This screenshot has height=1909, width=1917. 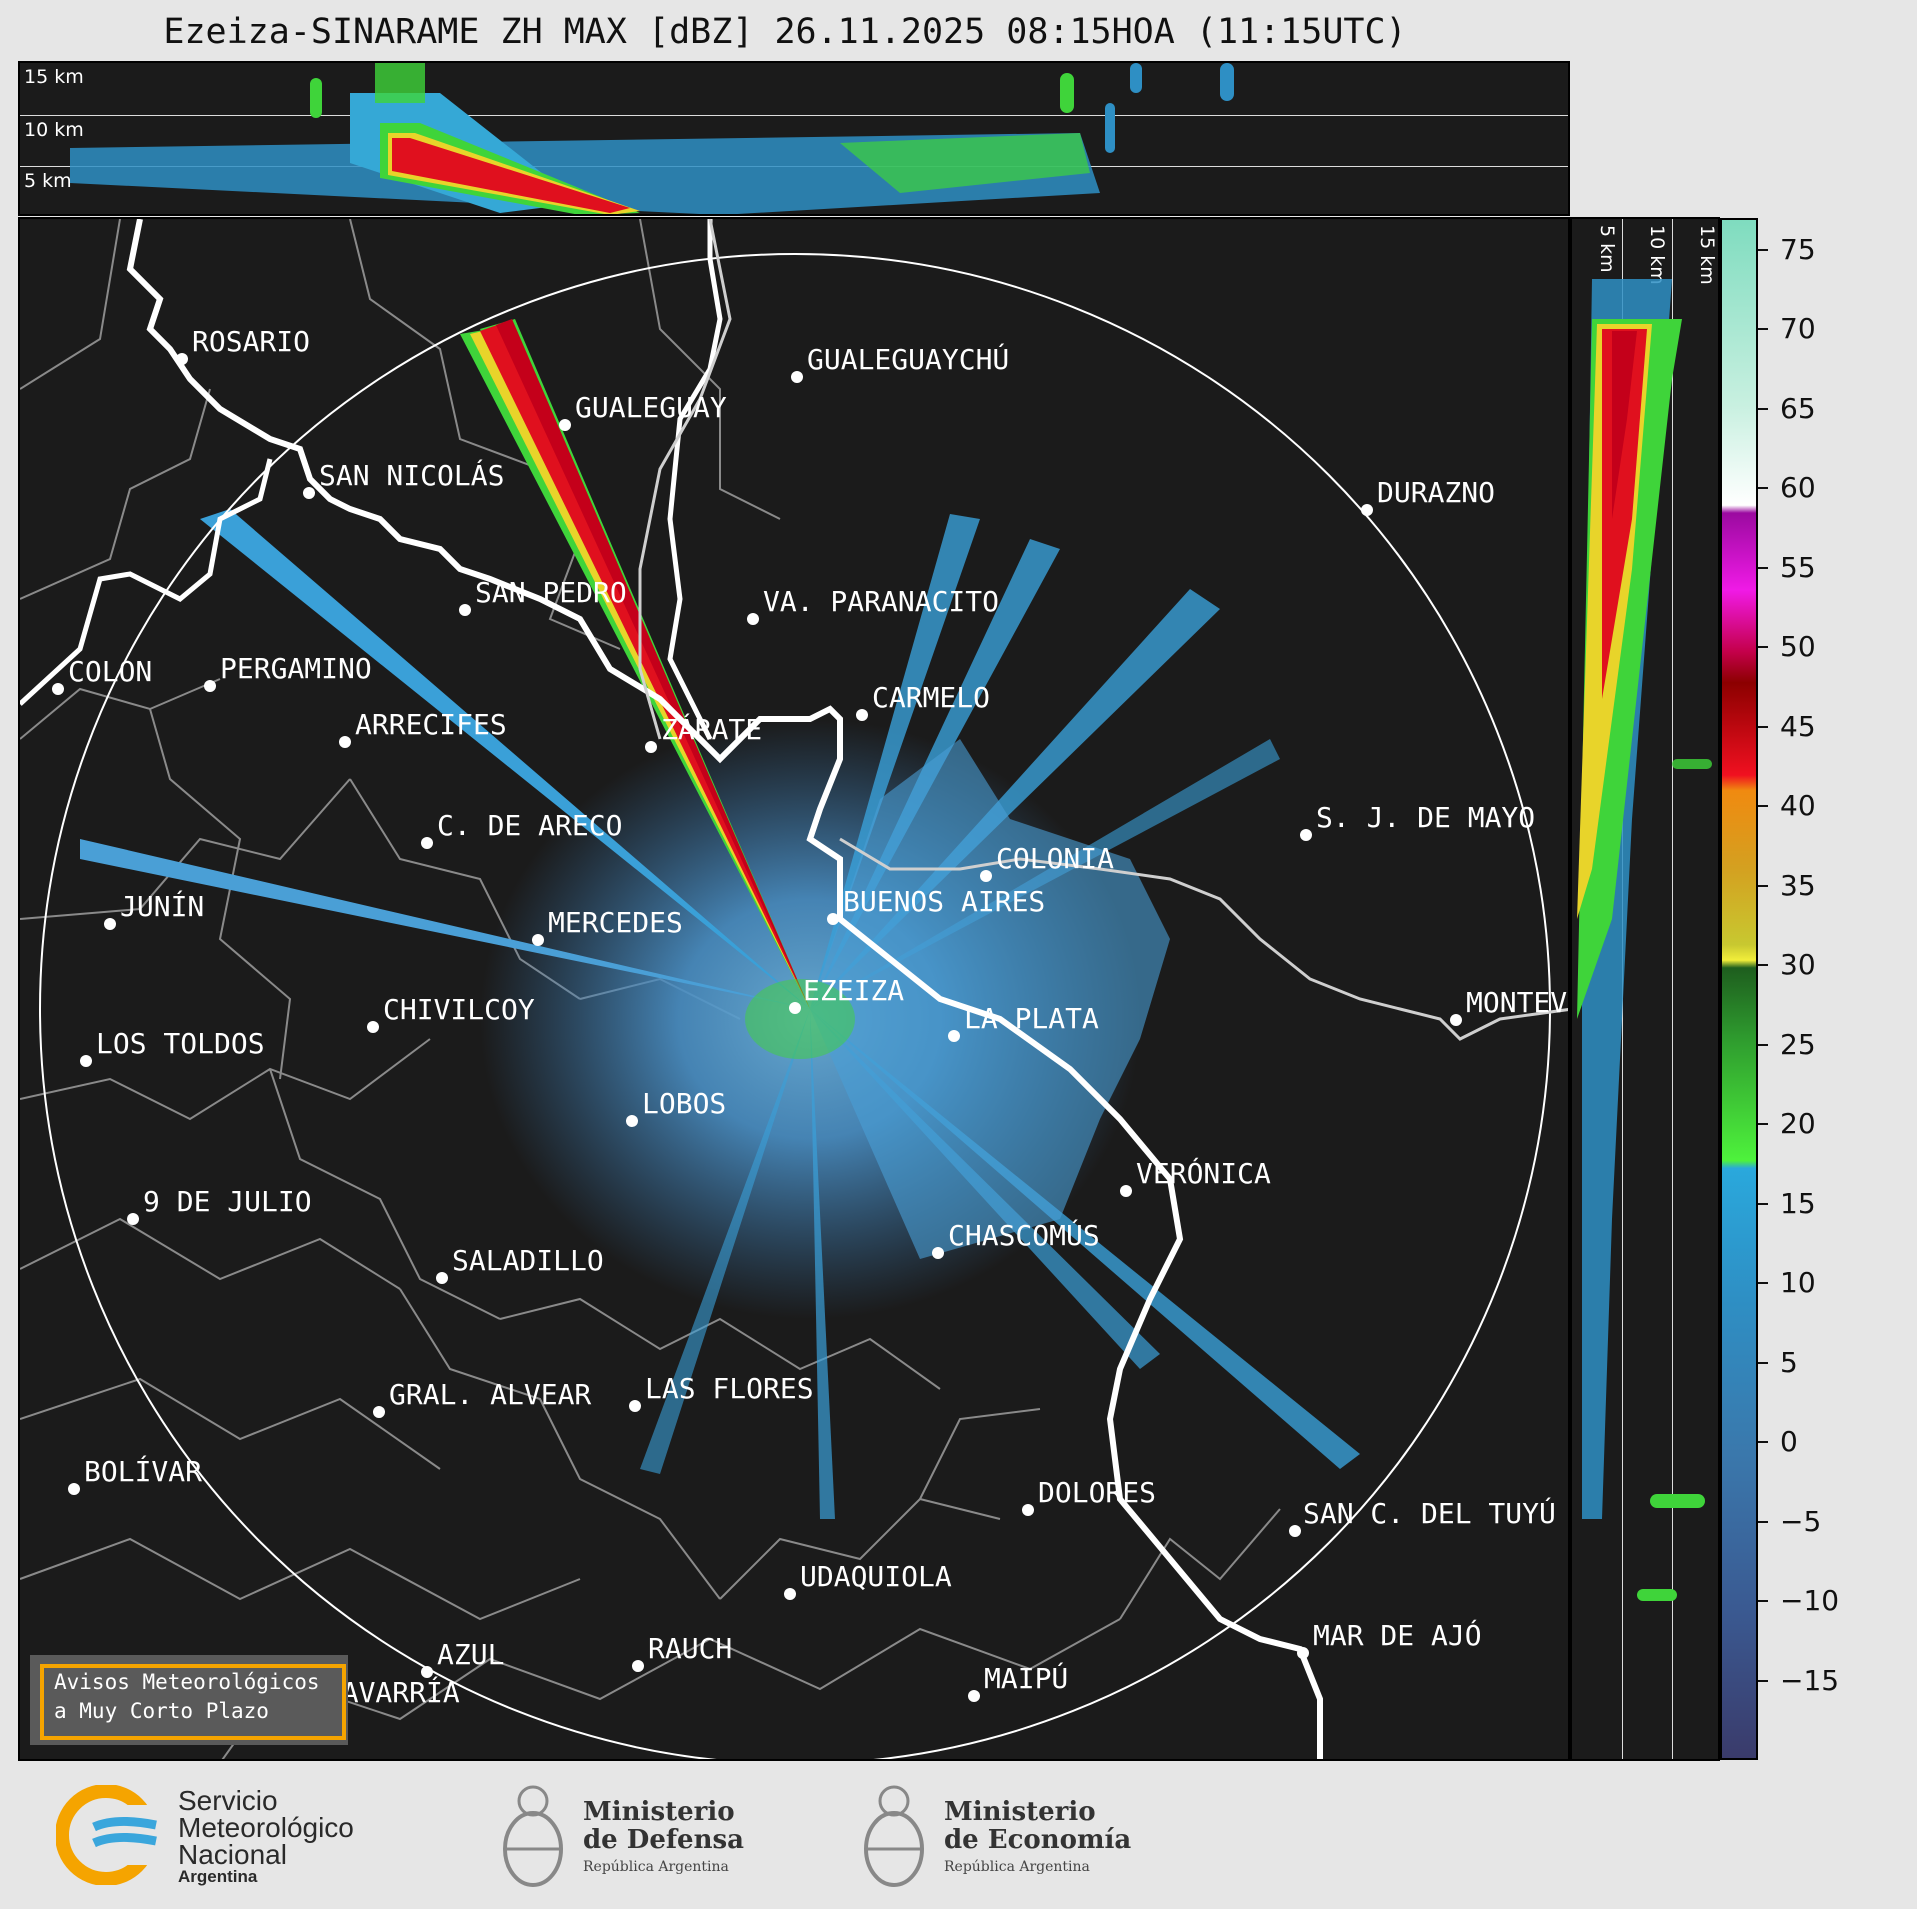 What do you see at coordinates (1644, 940) in the screenshot?
I see `side-echo-layer` at bounding box center [1644, 940].